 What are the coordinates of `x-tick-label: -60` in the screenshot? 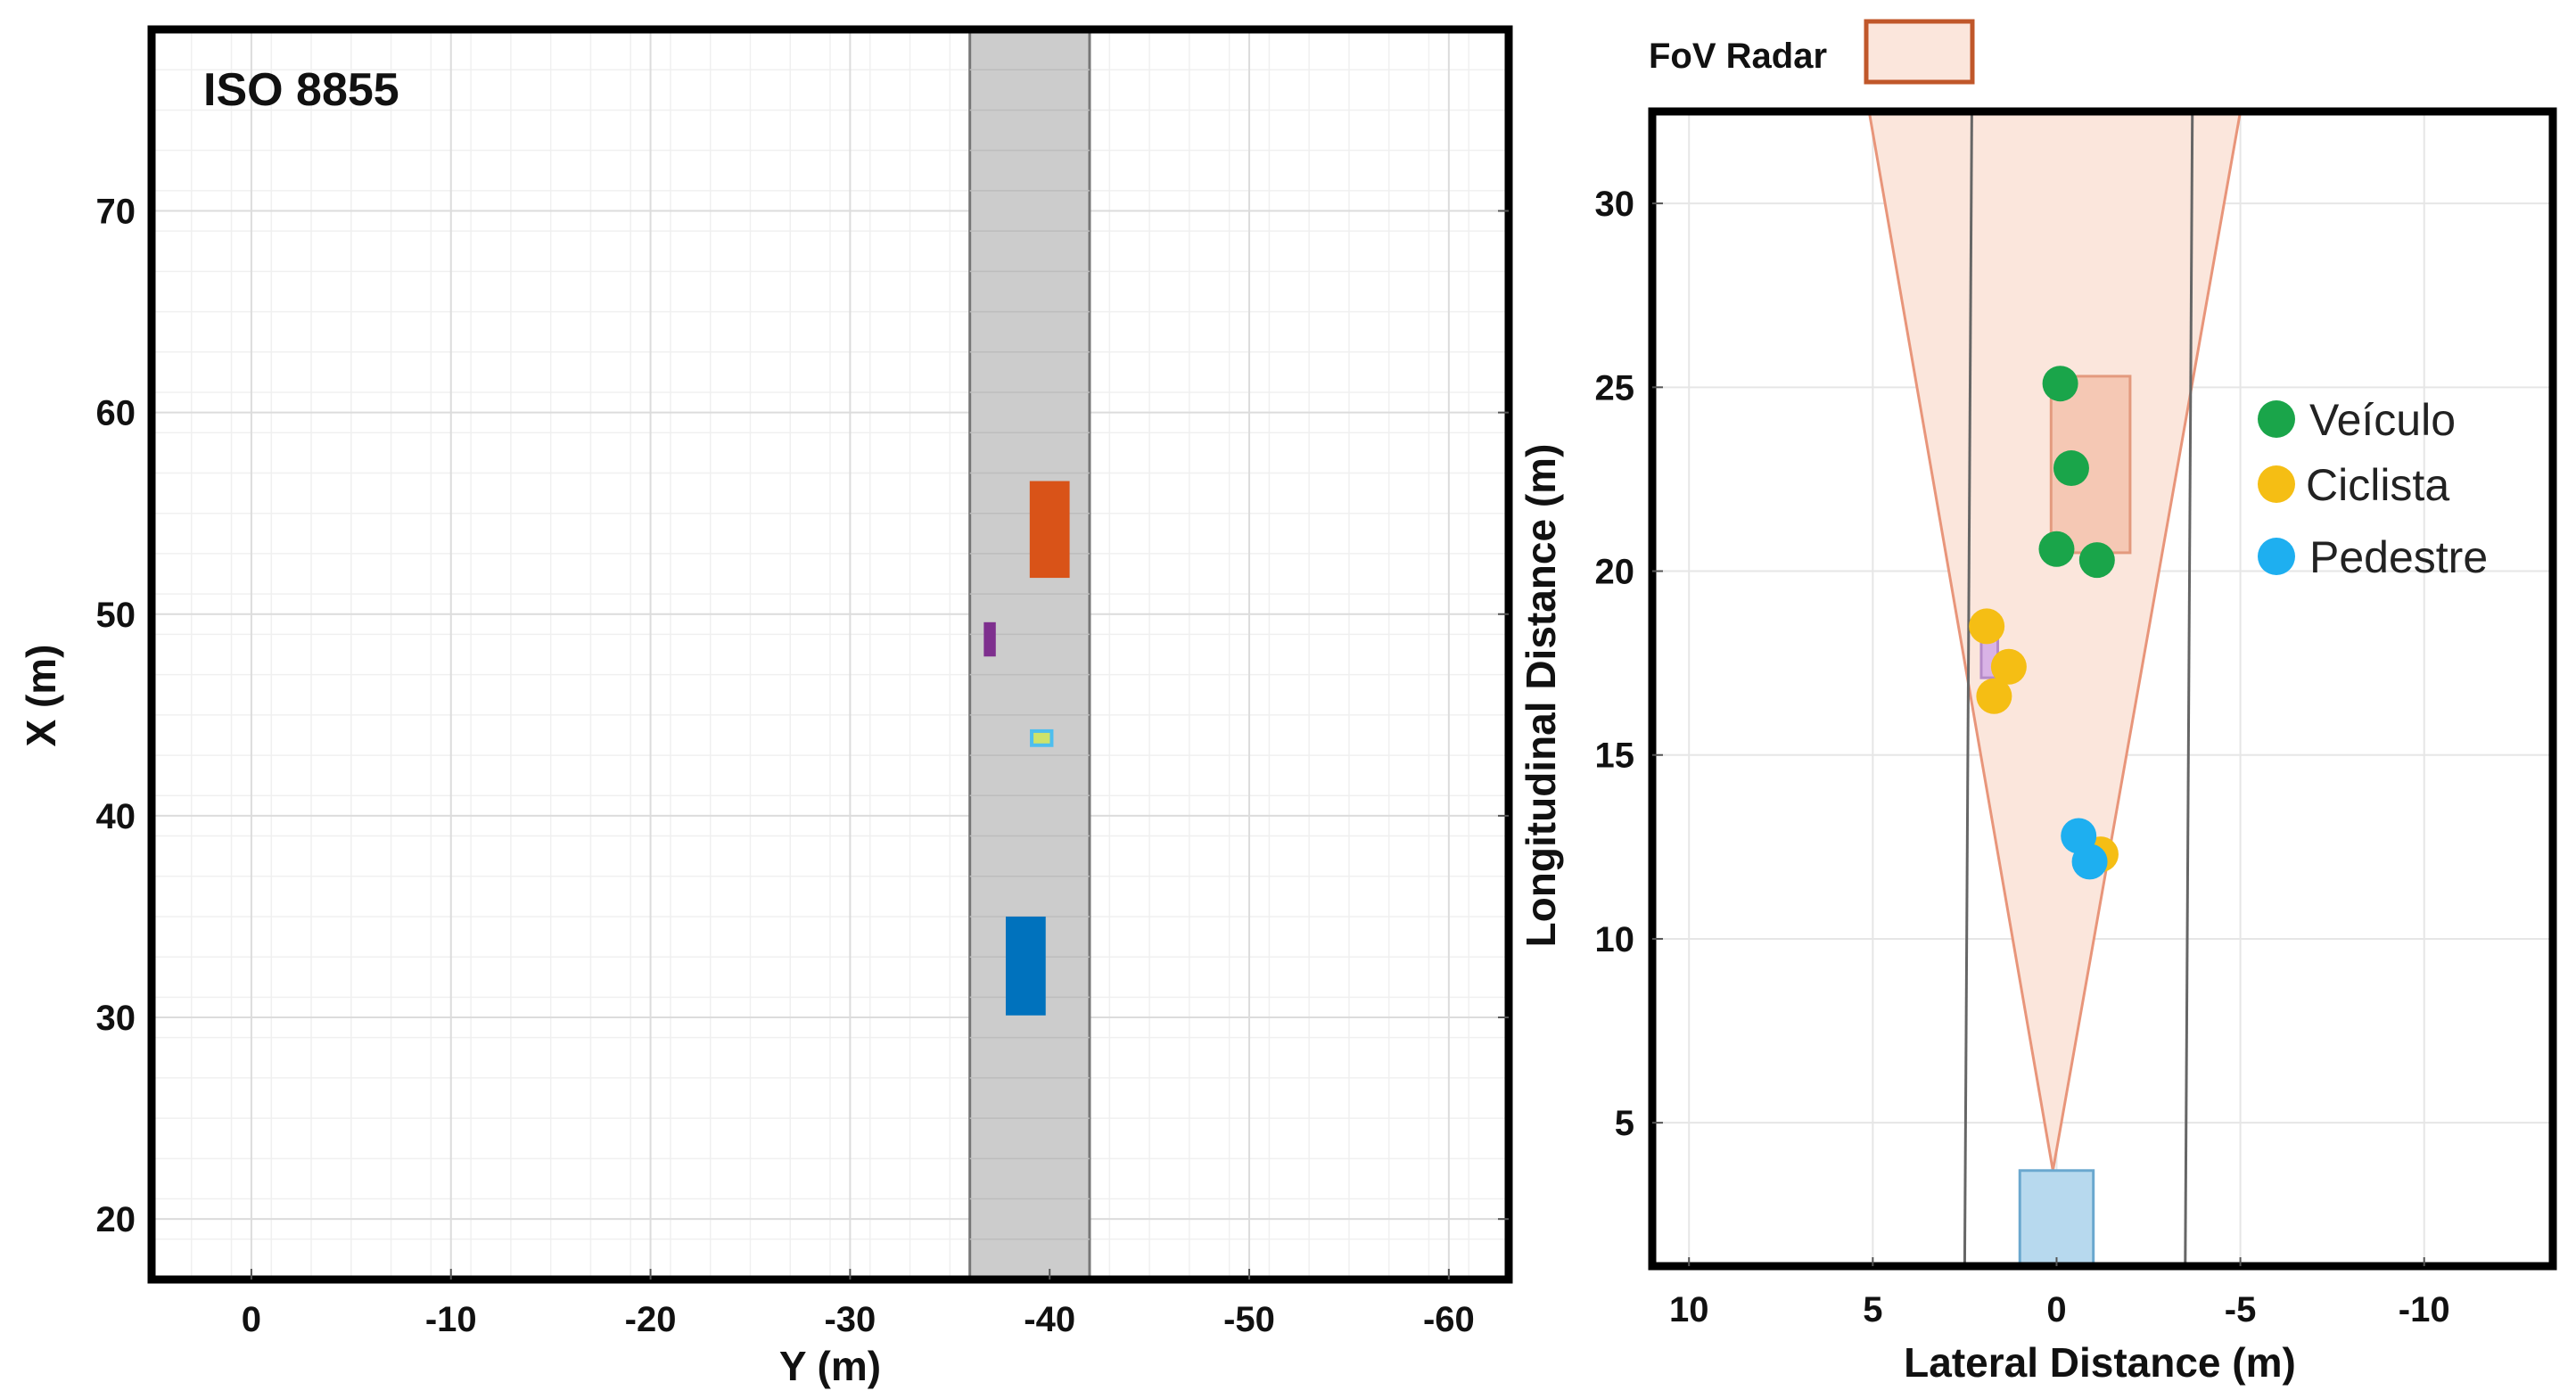 It's located at (1449, 1319).